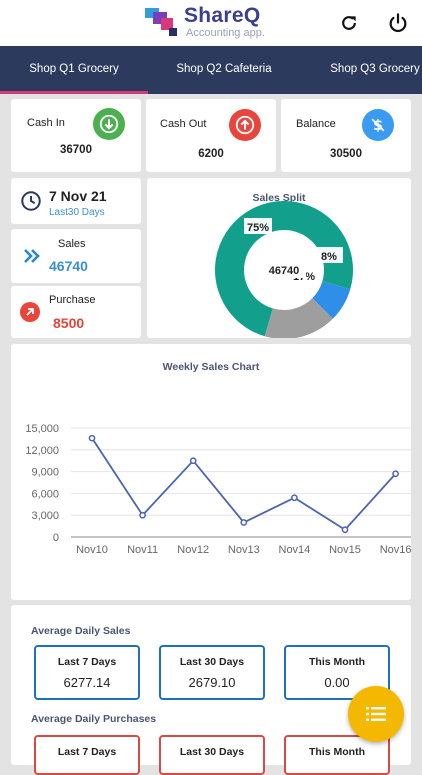  What do you see at coordinates (87, 682) in the screenshot?
I see `avg-sales-last7-value: 6277.14` at bounding box center [87, 682].